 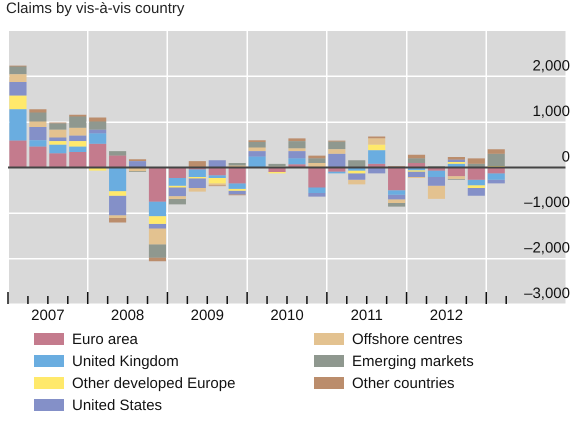 I want to click on y-tick-label: –3,000, so click(x=547, y=293).